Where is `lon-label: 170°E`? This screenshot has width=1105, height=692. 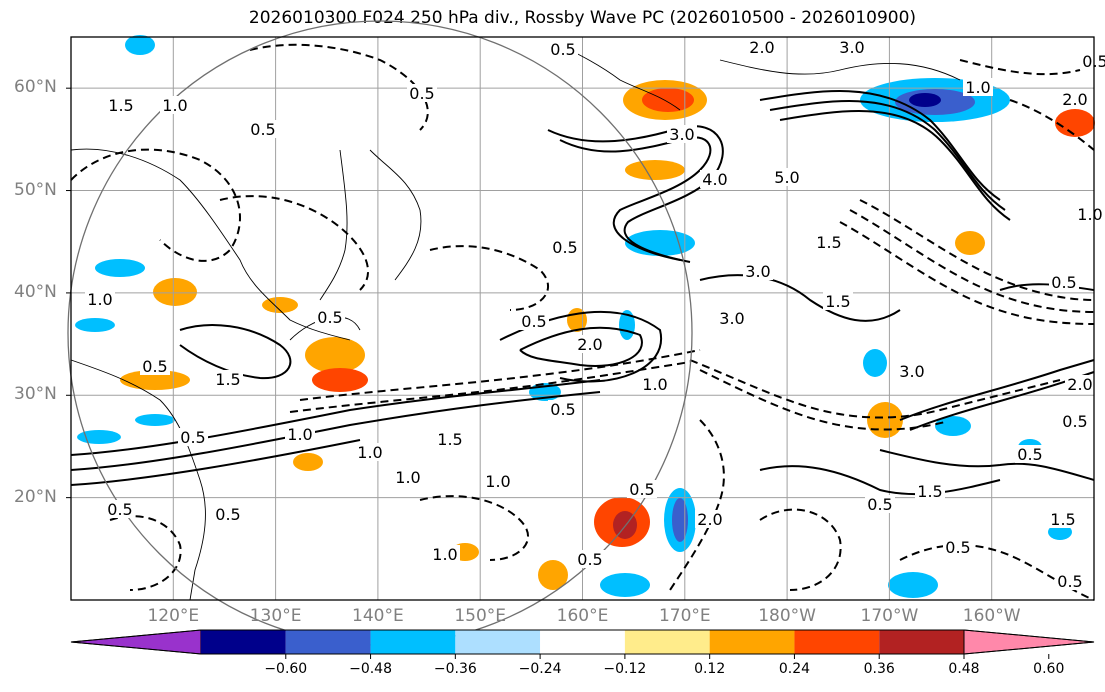 lon-label: 170°E is located at coordinates (684, 616).